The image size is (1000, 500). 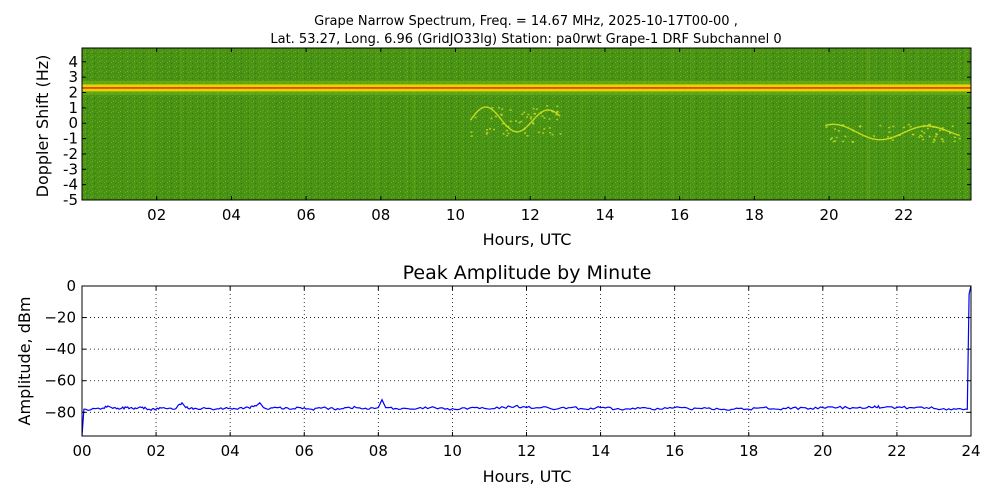 What do you see at coordinates (527, 476) in the screenshot?
I see `amplitude-xlabel: Hours, UTC` at bounding box center [527, 476].